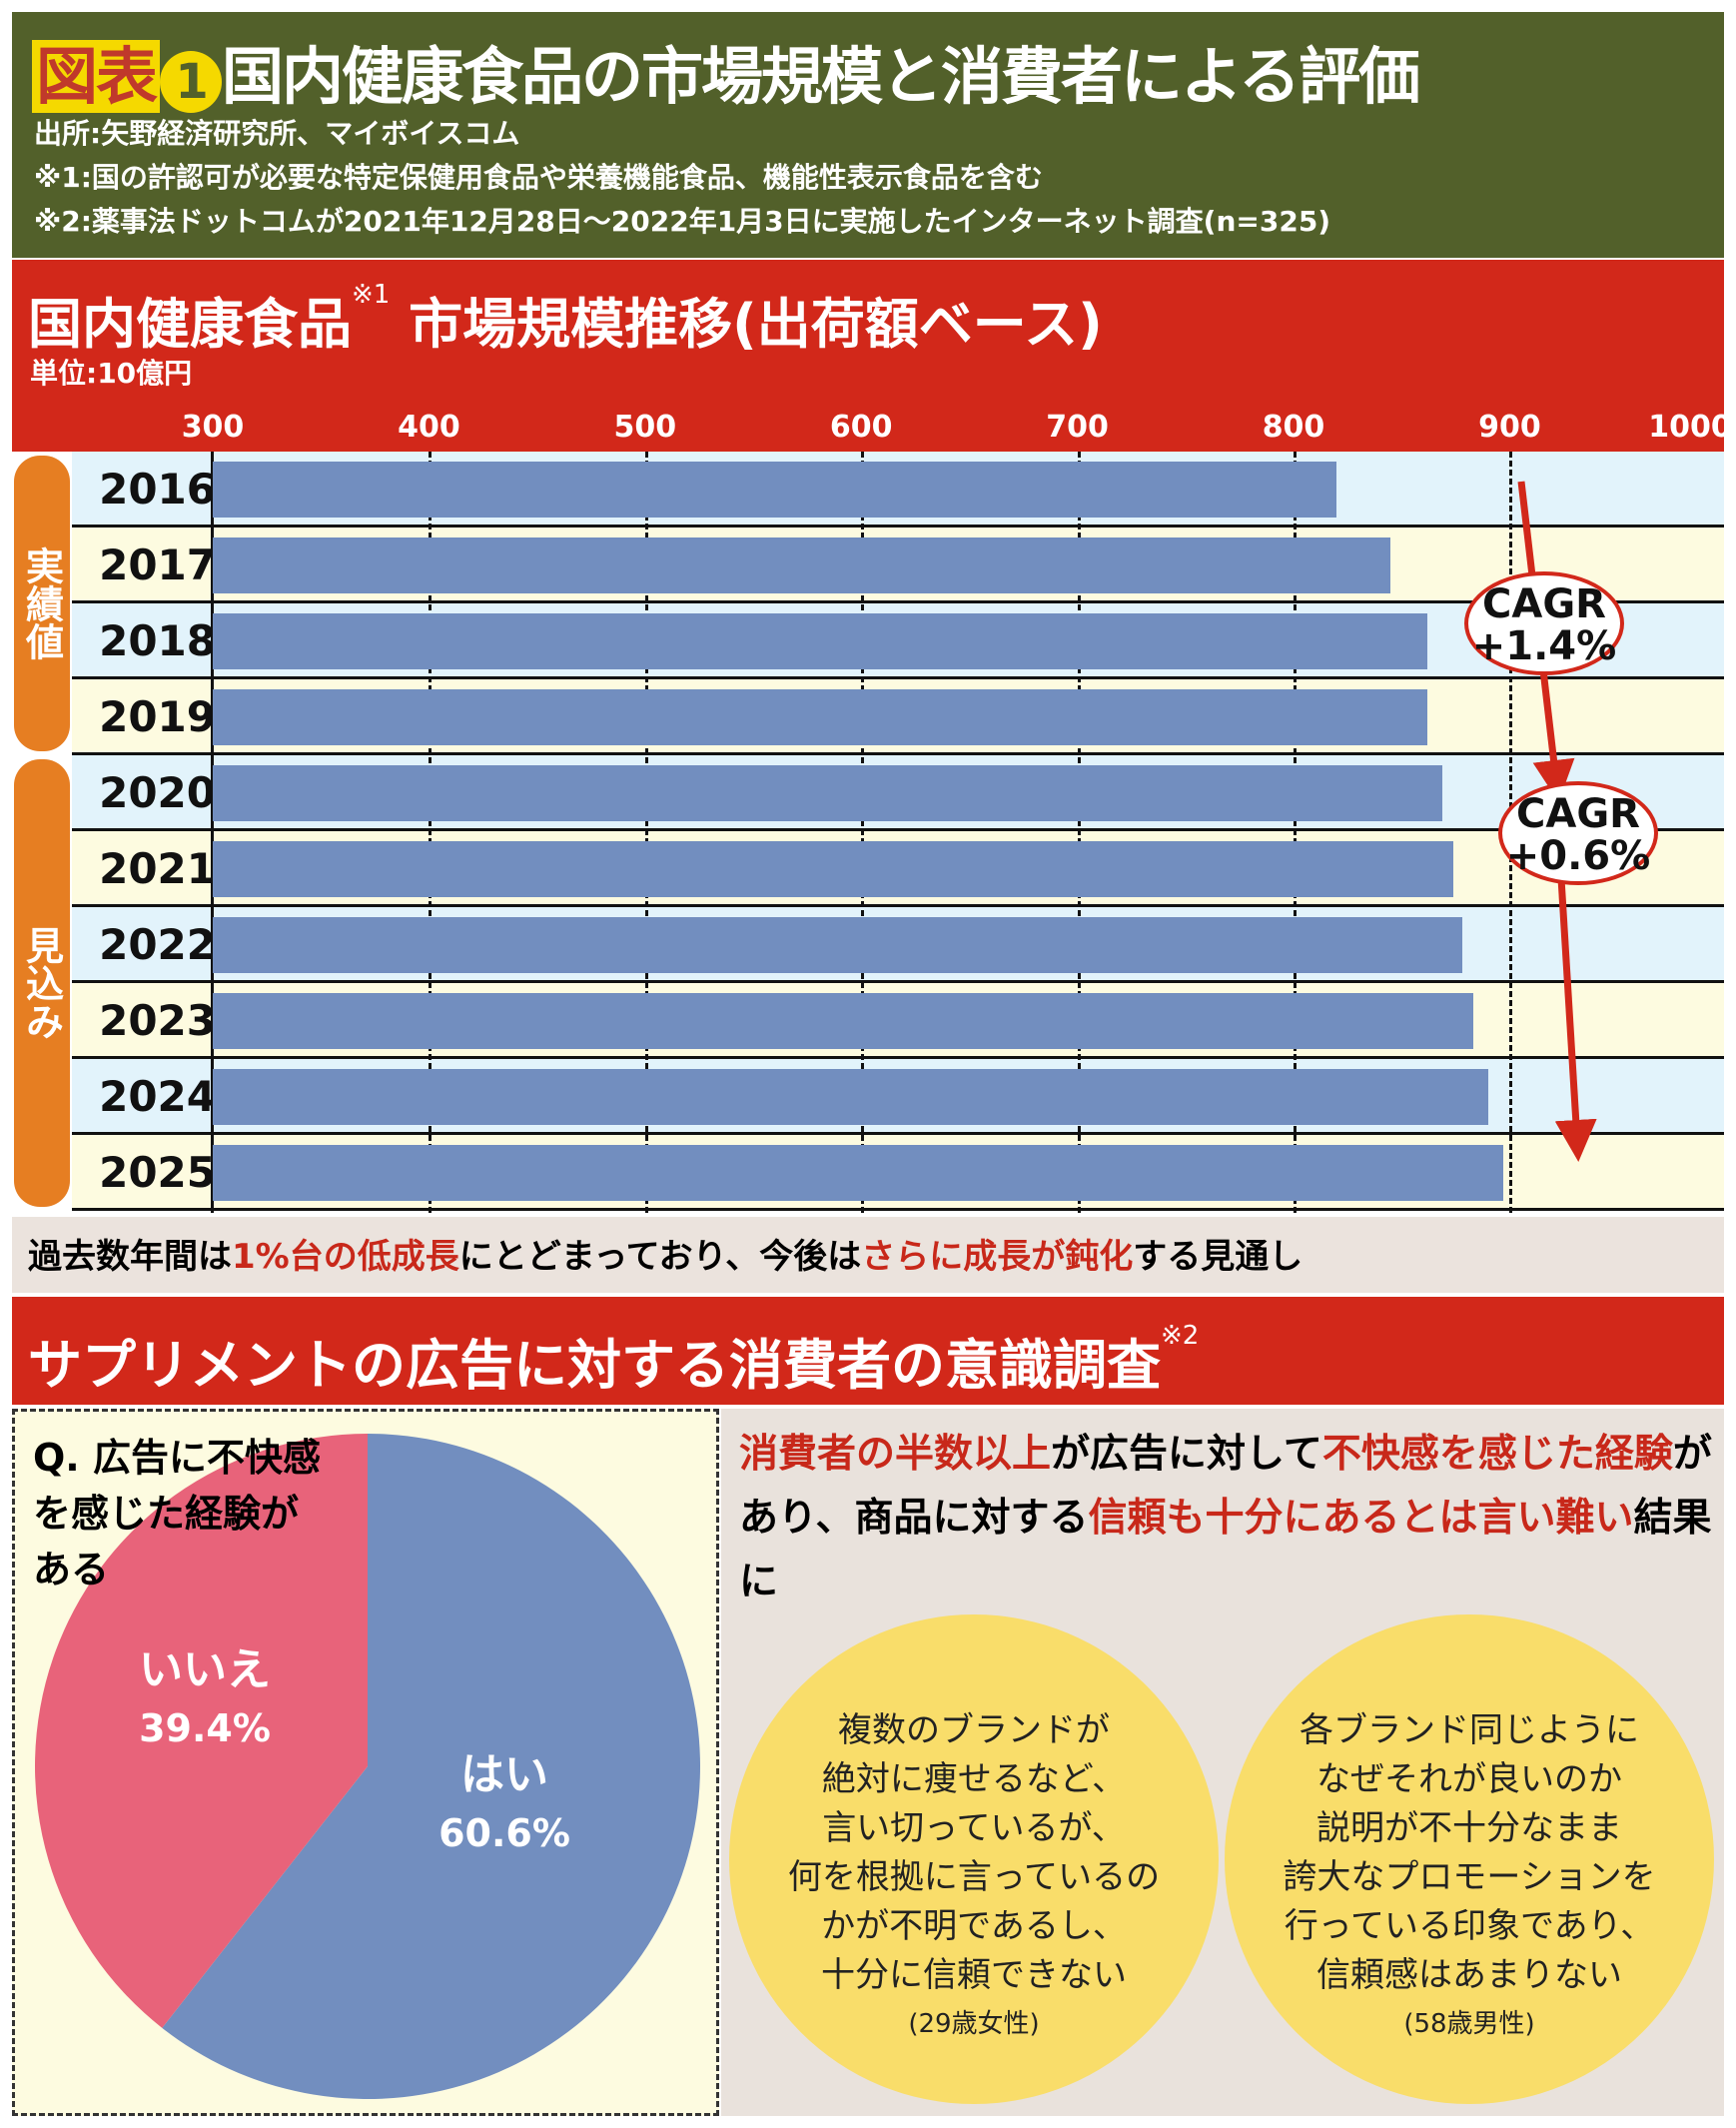 The width and height of the screenshot is (1736, 2128). I want to click on survey-header: サプリメントの広告に対する消費者の意識調査※2, so click(868, 1351).